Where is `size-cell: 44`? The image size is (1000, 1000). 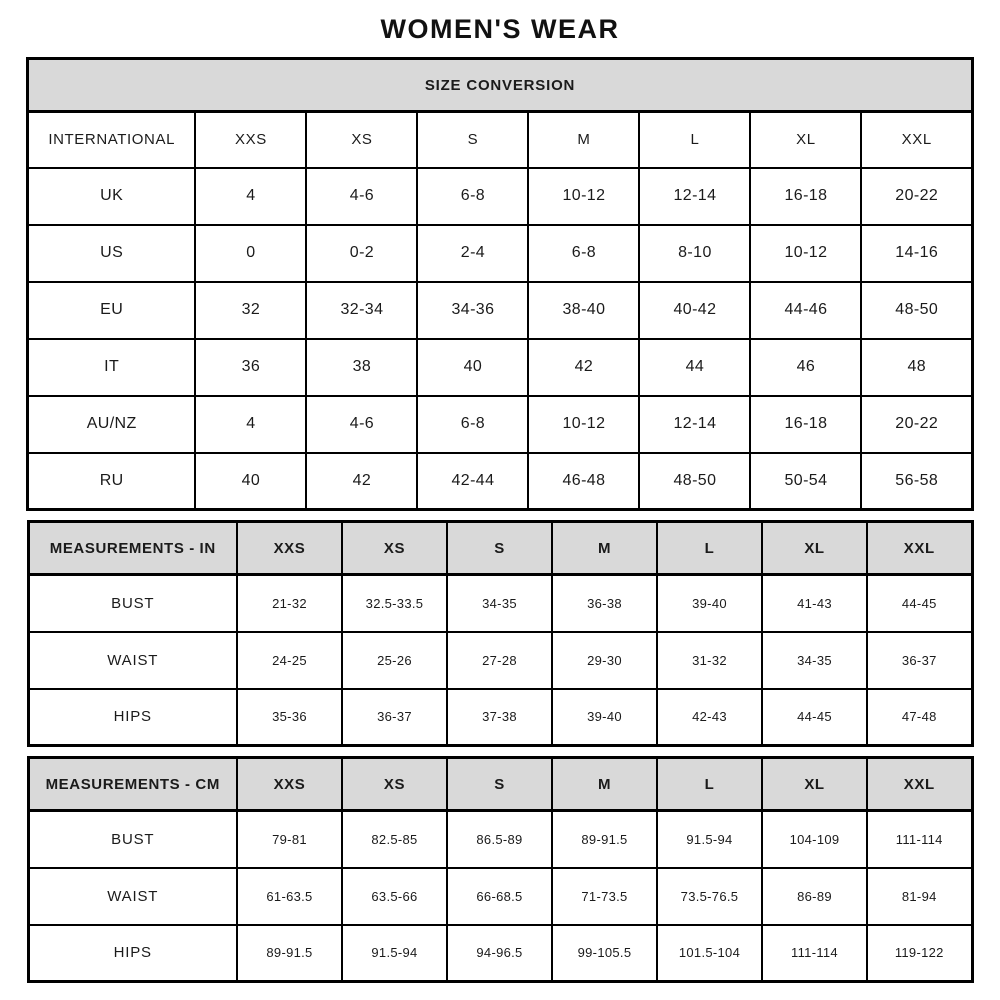 size-cell: 44 is located at coordinates (695, 367).